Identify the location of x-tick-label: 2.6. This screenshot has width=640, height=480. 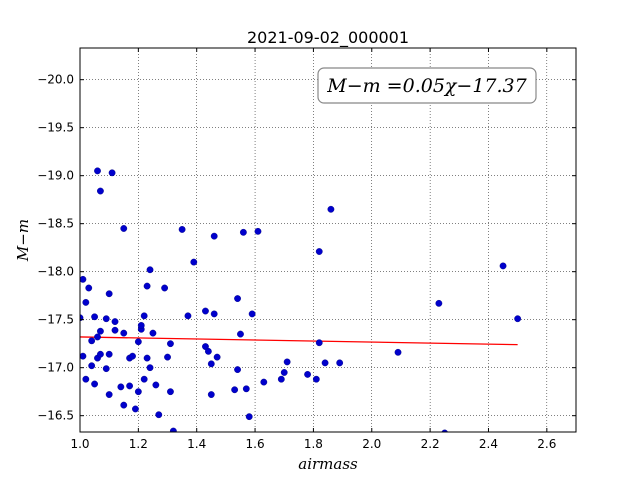
(546, 444).